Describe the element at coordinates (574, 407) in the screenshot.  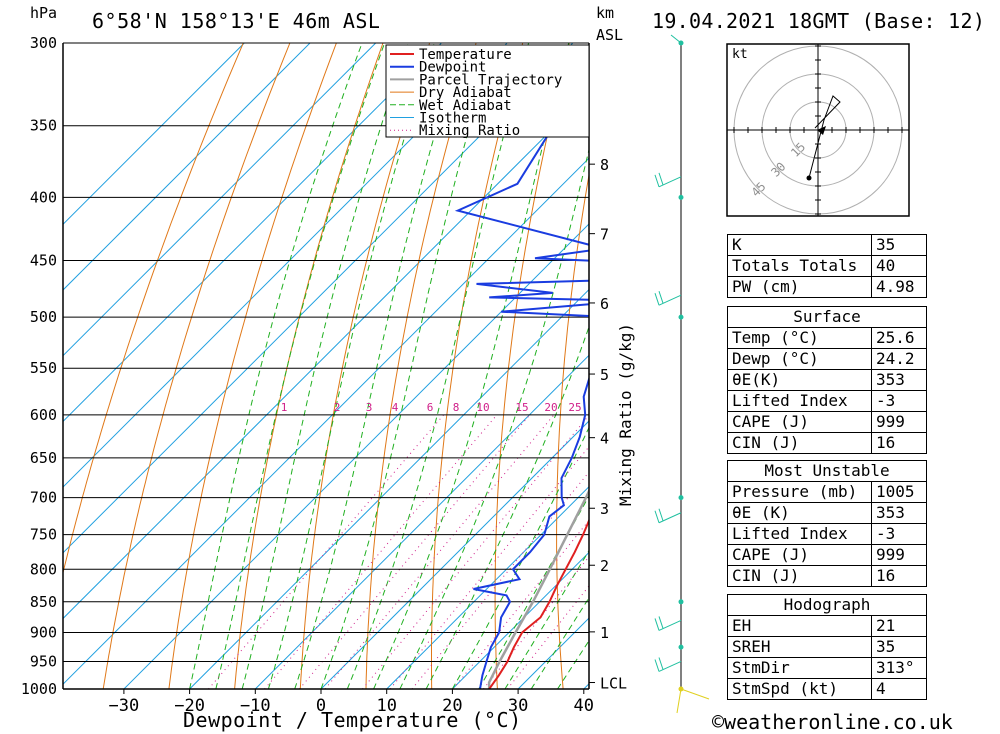
I see `mixing-ratio-label: 25` at that location.